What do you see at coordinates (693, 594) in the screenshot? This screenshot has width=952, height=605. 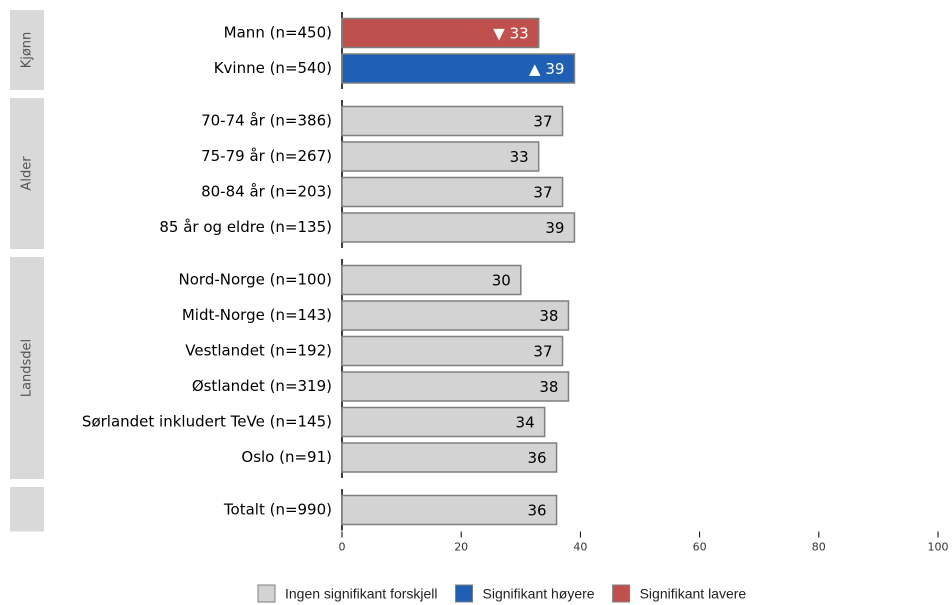 I see `legend-label: Signifikant lavere` at bounding box center [693, 594].